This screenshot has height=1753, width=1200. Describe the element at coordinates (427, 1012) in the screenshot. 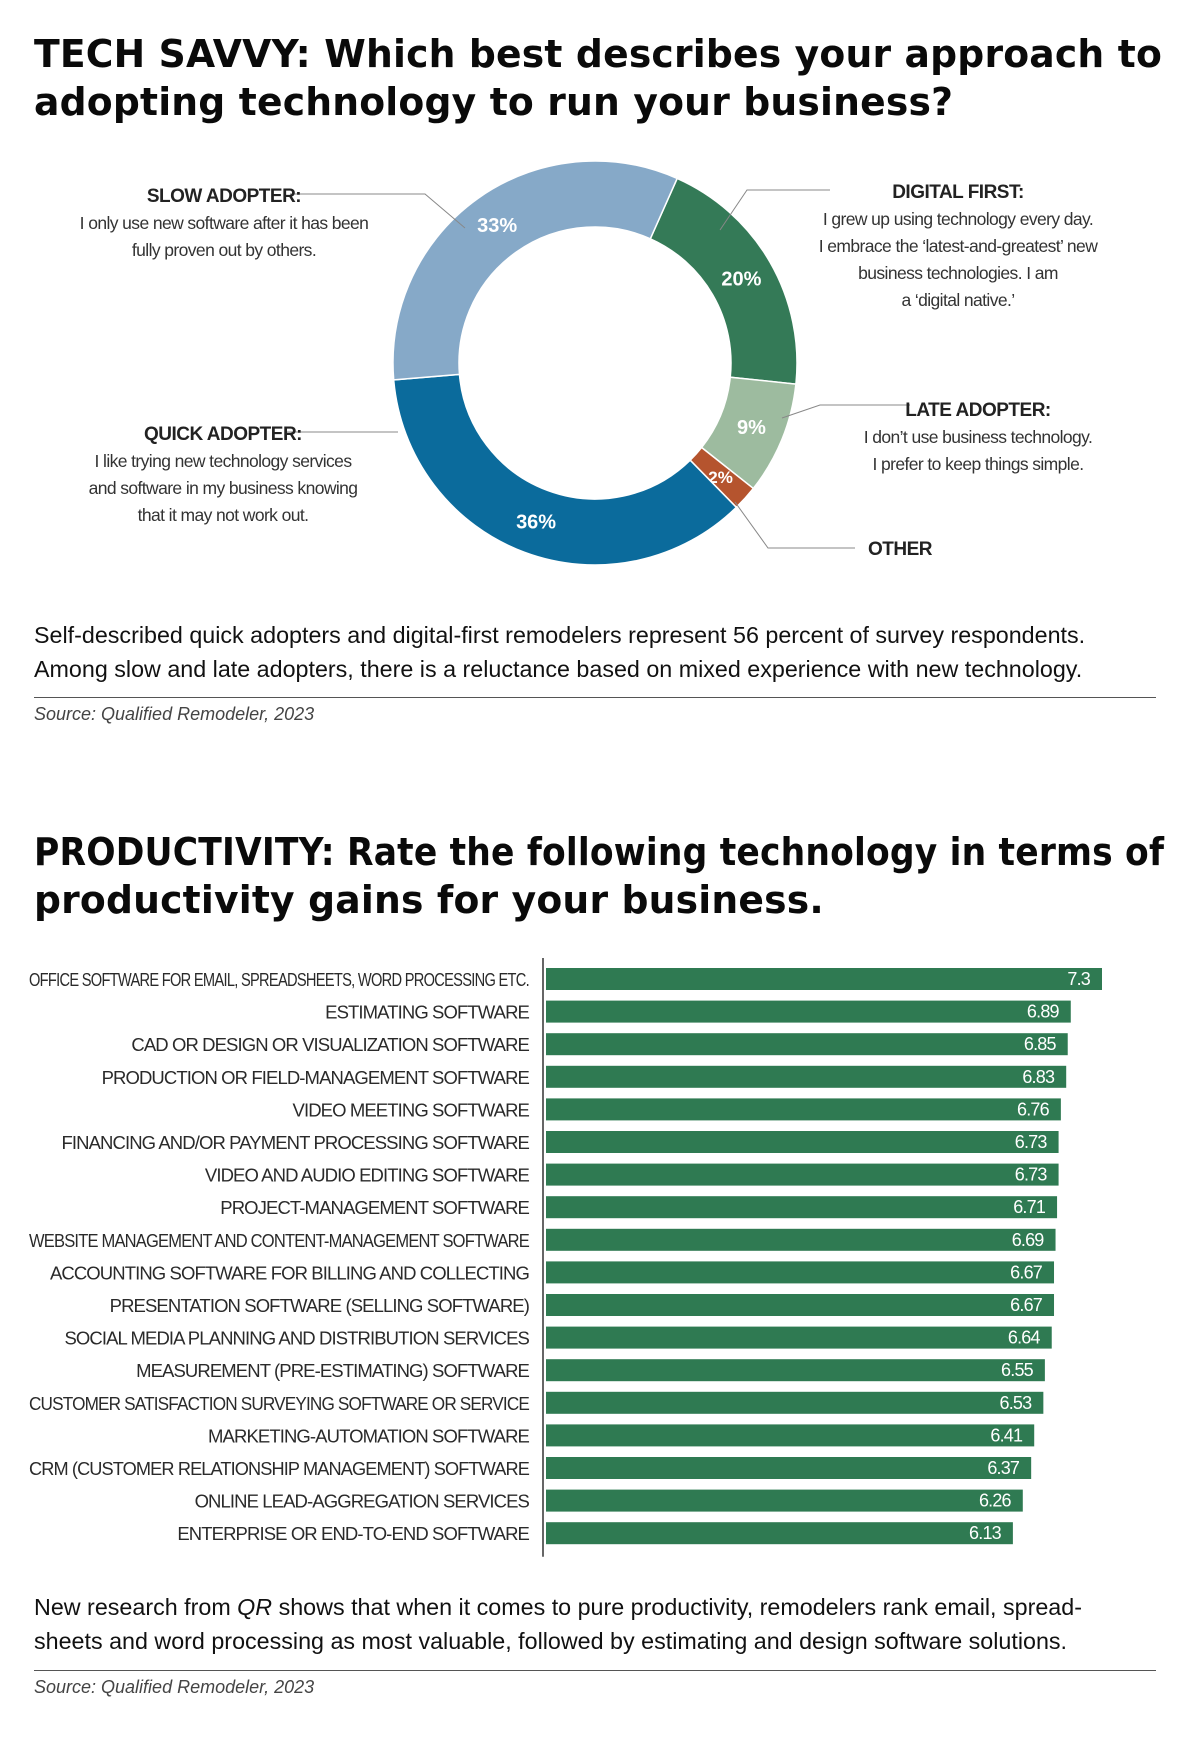

I see `bar-category-label: ESTIMATING SOFTWARE` at that location.